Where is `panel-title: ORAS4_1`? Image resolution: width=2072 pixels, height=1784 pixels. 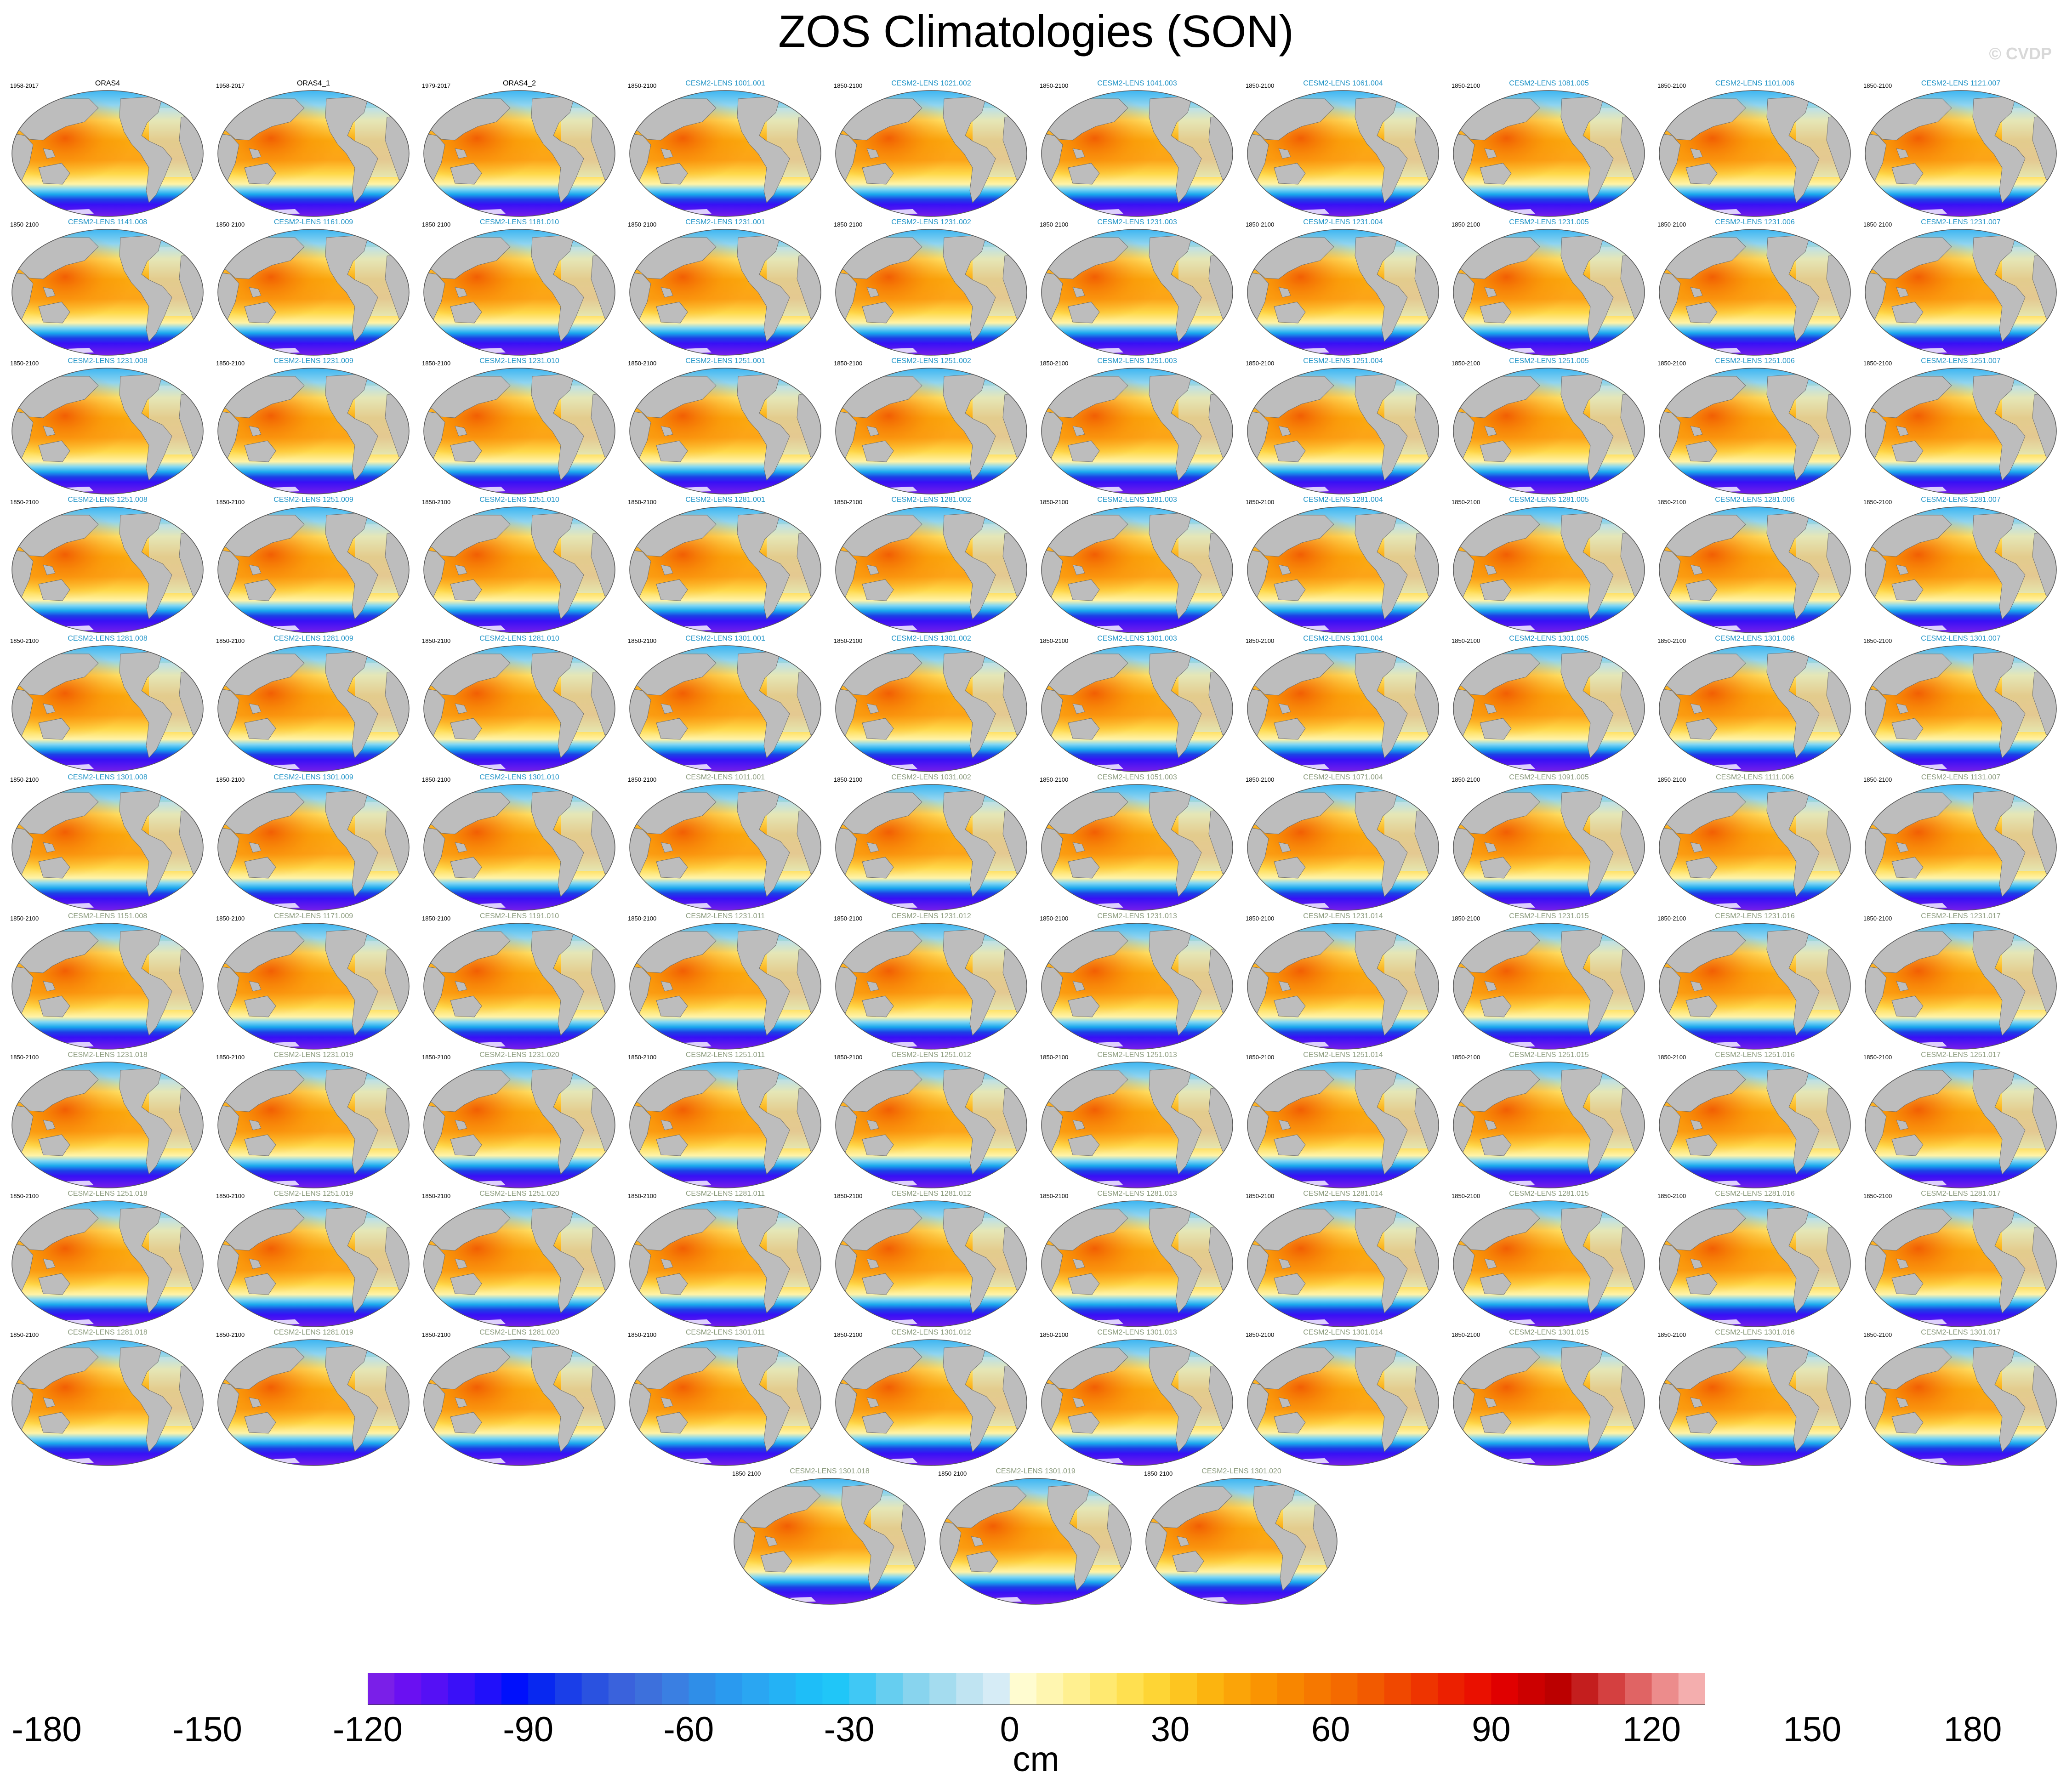
panel-title: ORAS4_1 is located at coordinates (313, 84).